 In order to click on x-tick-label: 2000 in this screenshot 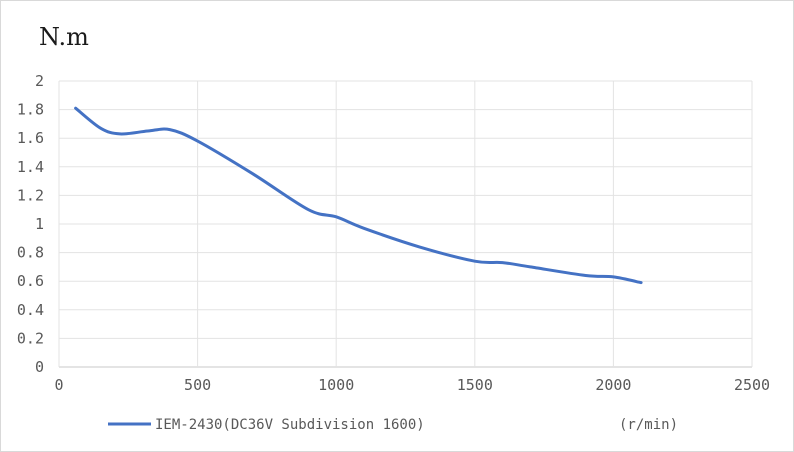, I will do `click(613, 385)`.